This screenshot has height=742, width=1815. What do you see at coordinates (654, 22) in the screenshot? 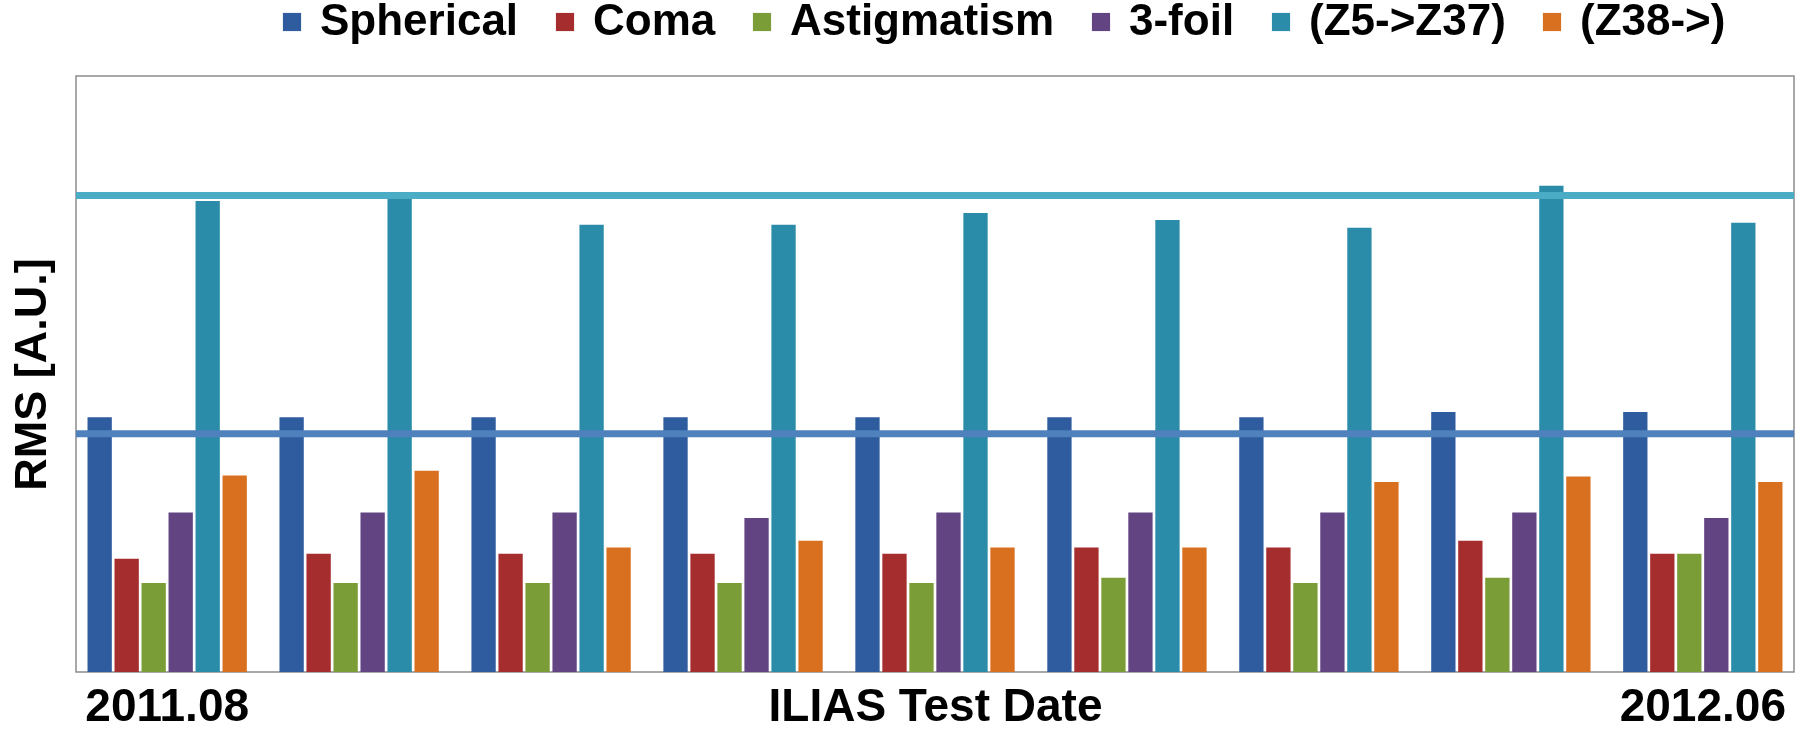
I see `legend-label: Coma` at bounding box center [654, 22].